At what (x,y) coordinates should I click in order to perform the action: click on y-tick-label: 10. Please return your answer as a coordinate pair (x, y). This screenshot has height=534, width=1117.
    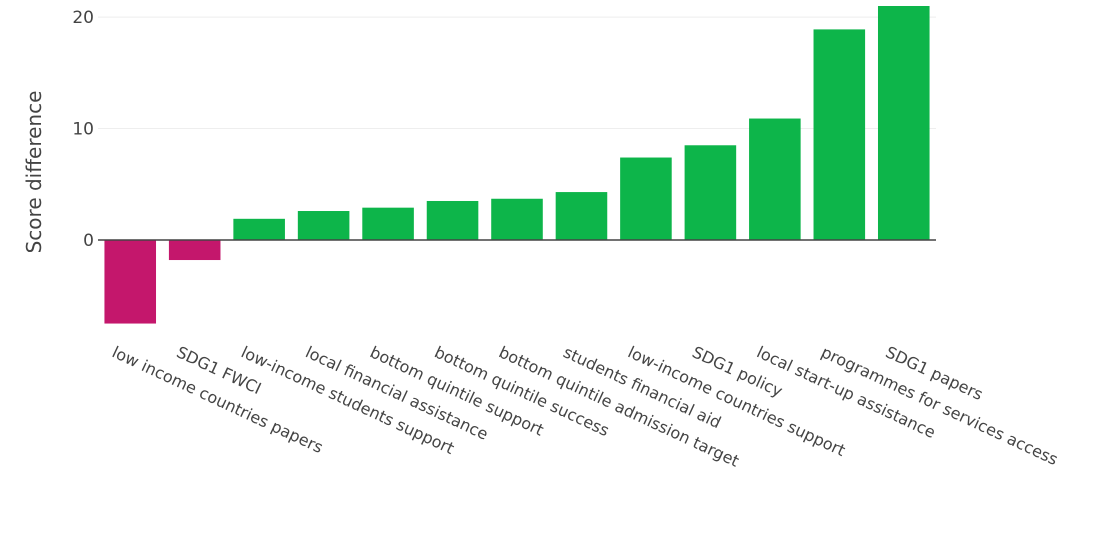
    Looking at the image, I should click on (83, 130).